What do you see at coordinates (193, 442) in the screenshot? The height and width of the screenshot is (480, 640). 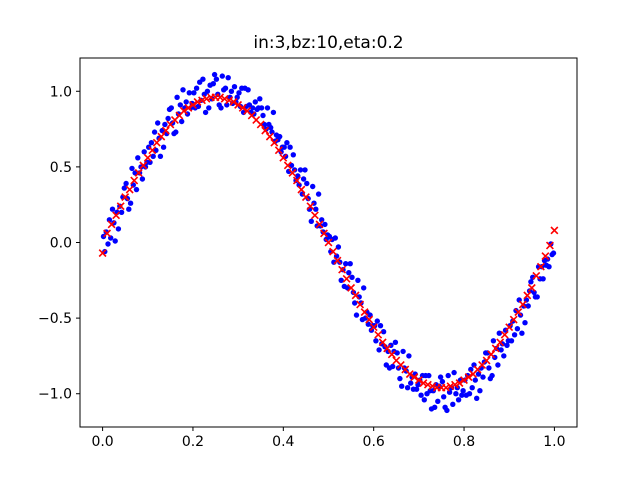 I see `x-tick-label: 0.2` at bounding box center [193, 442].